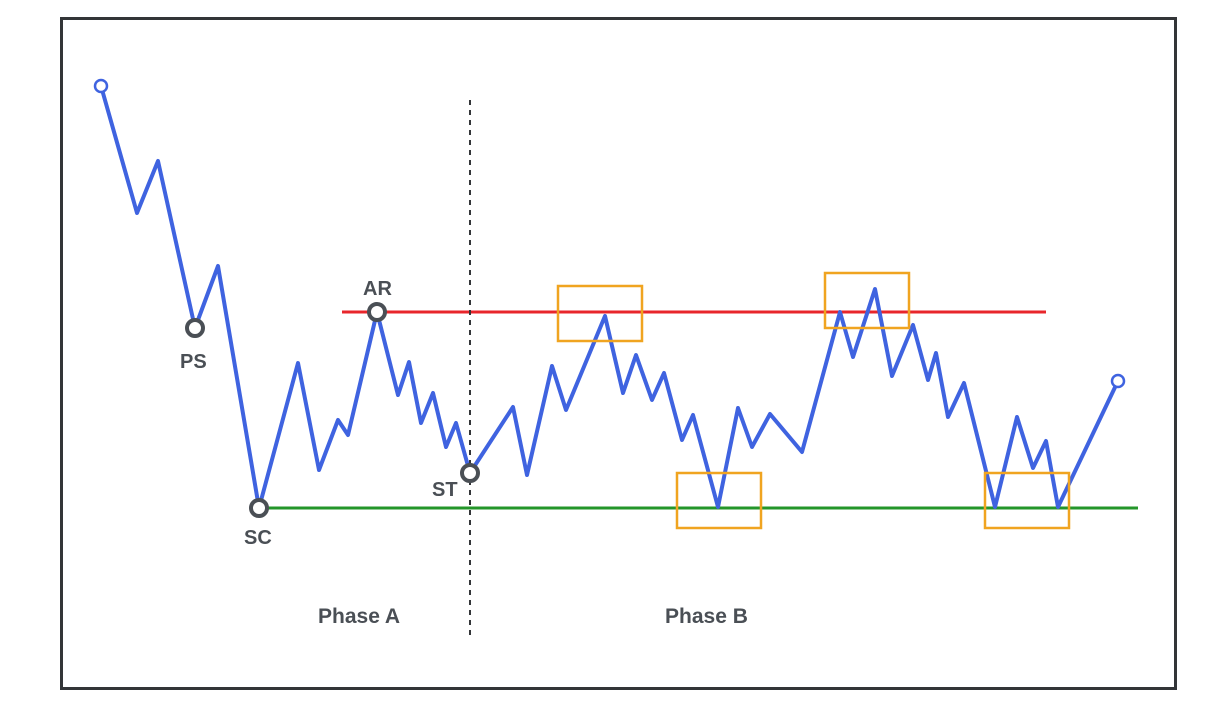 The width and height of the screenshot is (1209, 714). What do you see at coordinates (359, 616) in the screenshot?
I see `phase-a-label: Phase A` at bounding box center [359, 616].